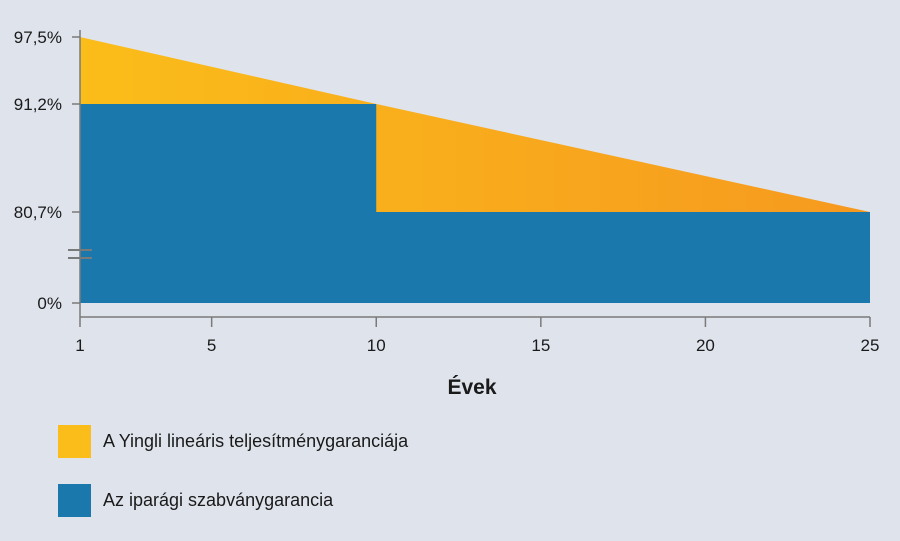 The width and height of the screenshot is (900, 541). I want to click on x-axis-title: Évek, so click(471, 387).